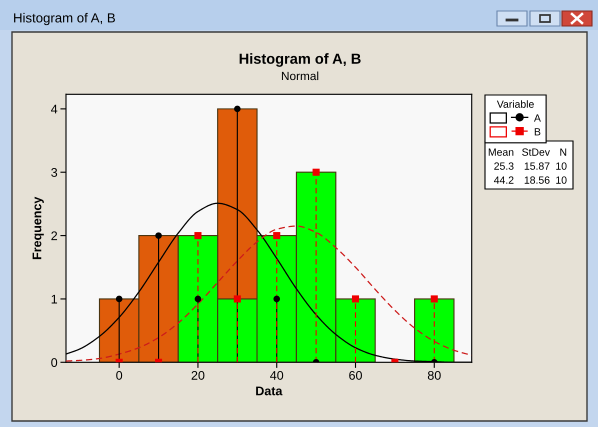 The image size is (598, 427). What do you see at coordinates (501, 152) in the screenshot?
I see `text: Mean` at bounding box center [501, 152].